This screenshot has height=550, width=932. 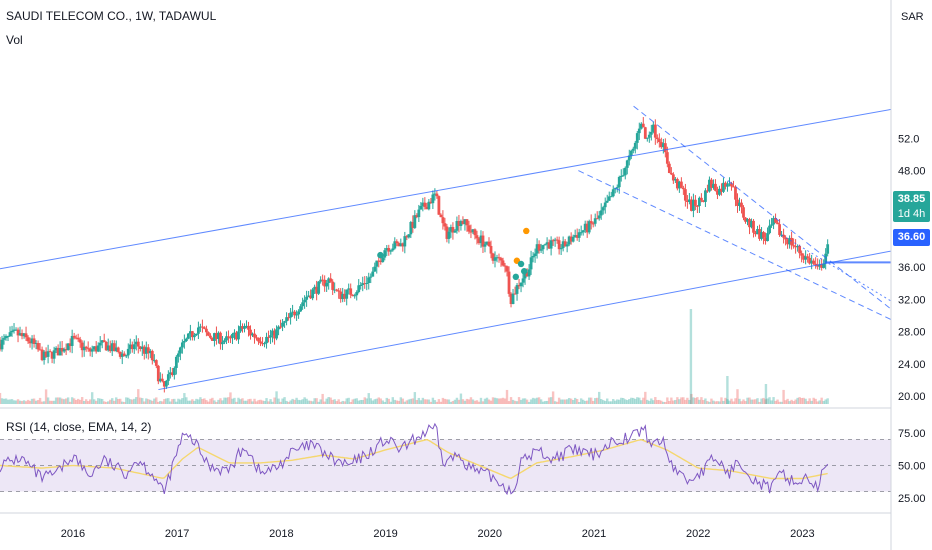 What do you see at coordinates (177, 534) in the screenshot?
I see `time-tick-label: 2017` at bounding box center [177, 534].